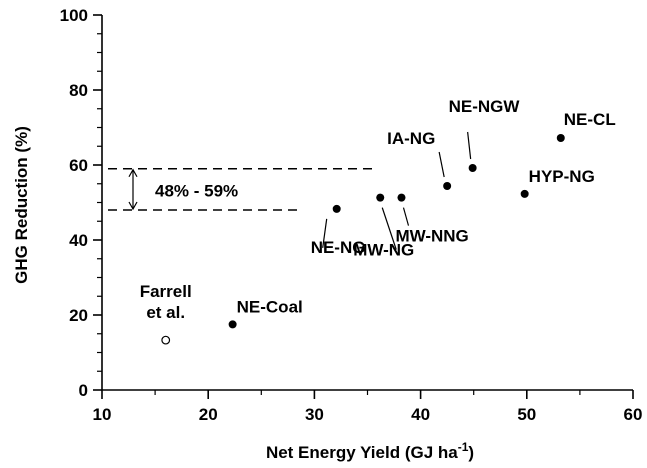 Image resolution: width=647 pixels, height=468 pixels. What do you see at coordinates (74, 15) in the screenshot?
I see `y-tick-label: 100` at bounding box center [74, 15].